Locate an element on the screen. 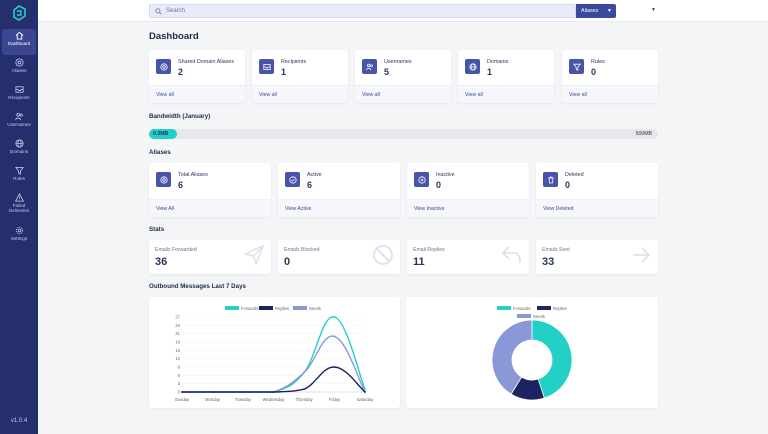 This screenshot has width=768, height=434. check-circle-icon is located at coordinates (292, 179).